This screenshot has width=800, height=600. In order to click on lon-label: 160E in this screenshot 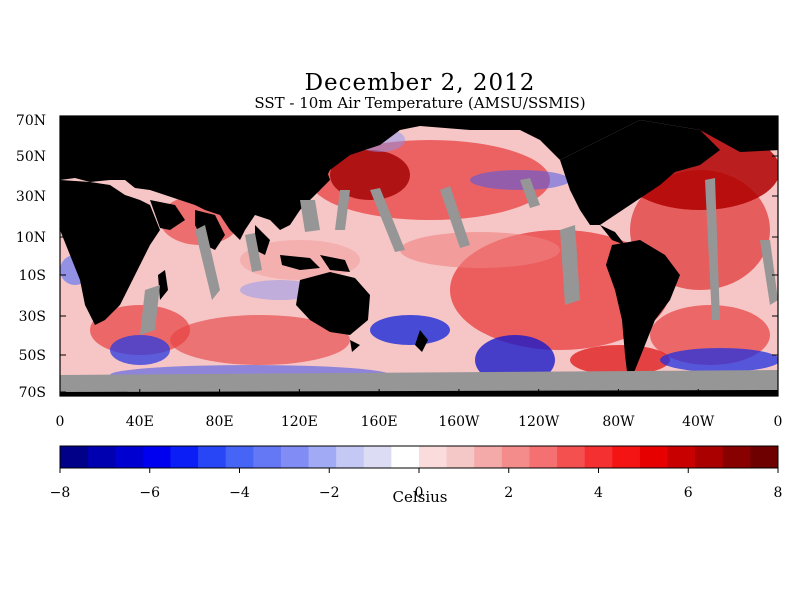, I will do `click(379, 422)`.